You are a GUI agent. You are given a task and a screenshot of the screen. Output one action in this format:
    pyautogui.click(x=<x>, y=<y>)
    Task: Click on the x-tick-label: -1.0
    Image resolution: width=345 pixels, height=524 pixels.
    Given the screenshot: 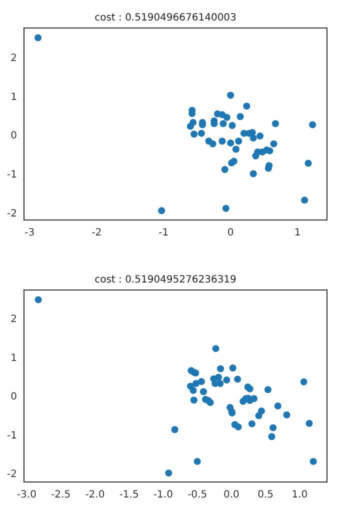 What is the action you would take?
    pyautogui.click(x=163, y=495)
    